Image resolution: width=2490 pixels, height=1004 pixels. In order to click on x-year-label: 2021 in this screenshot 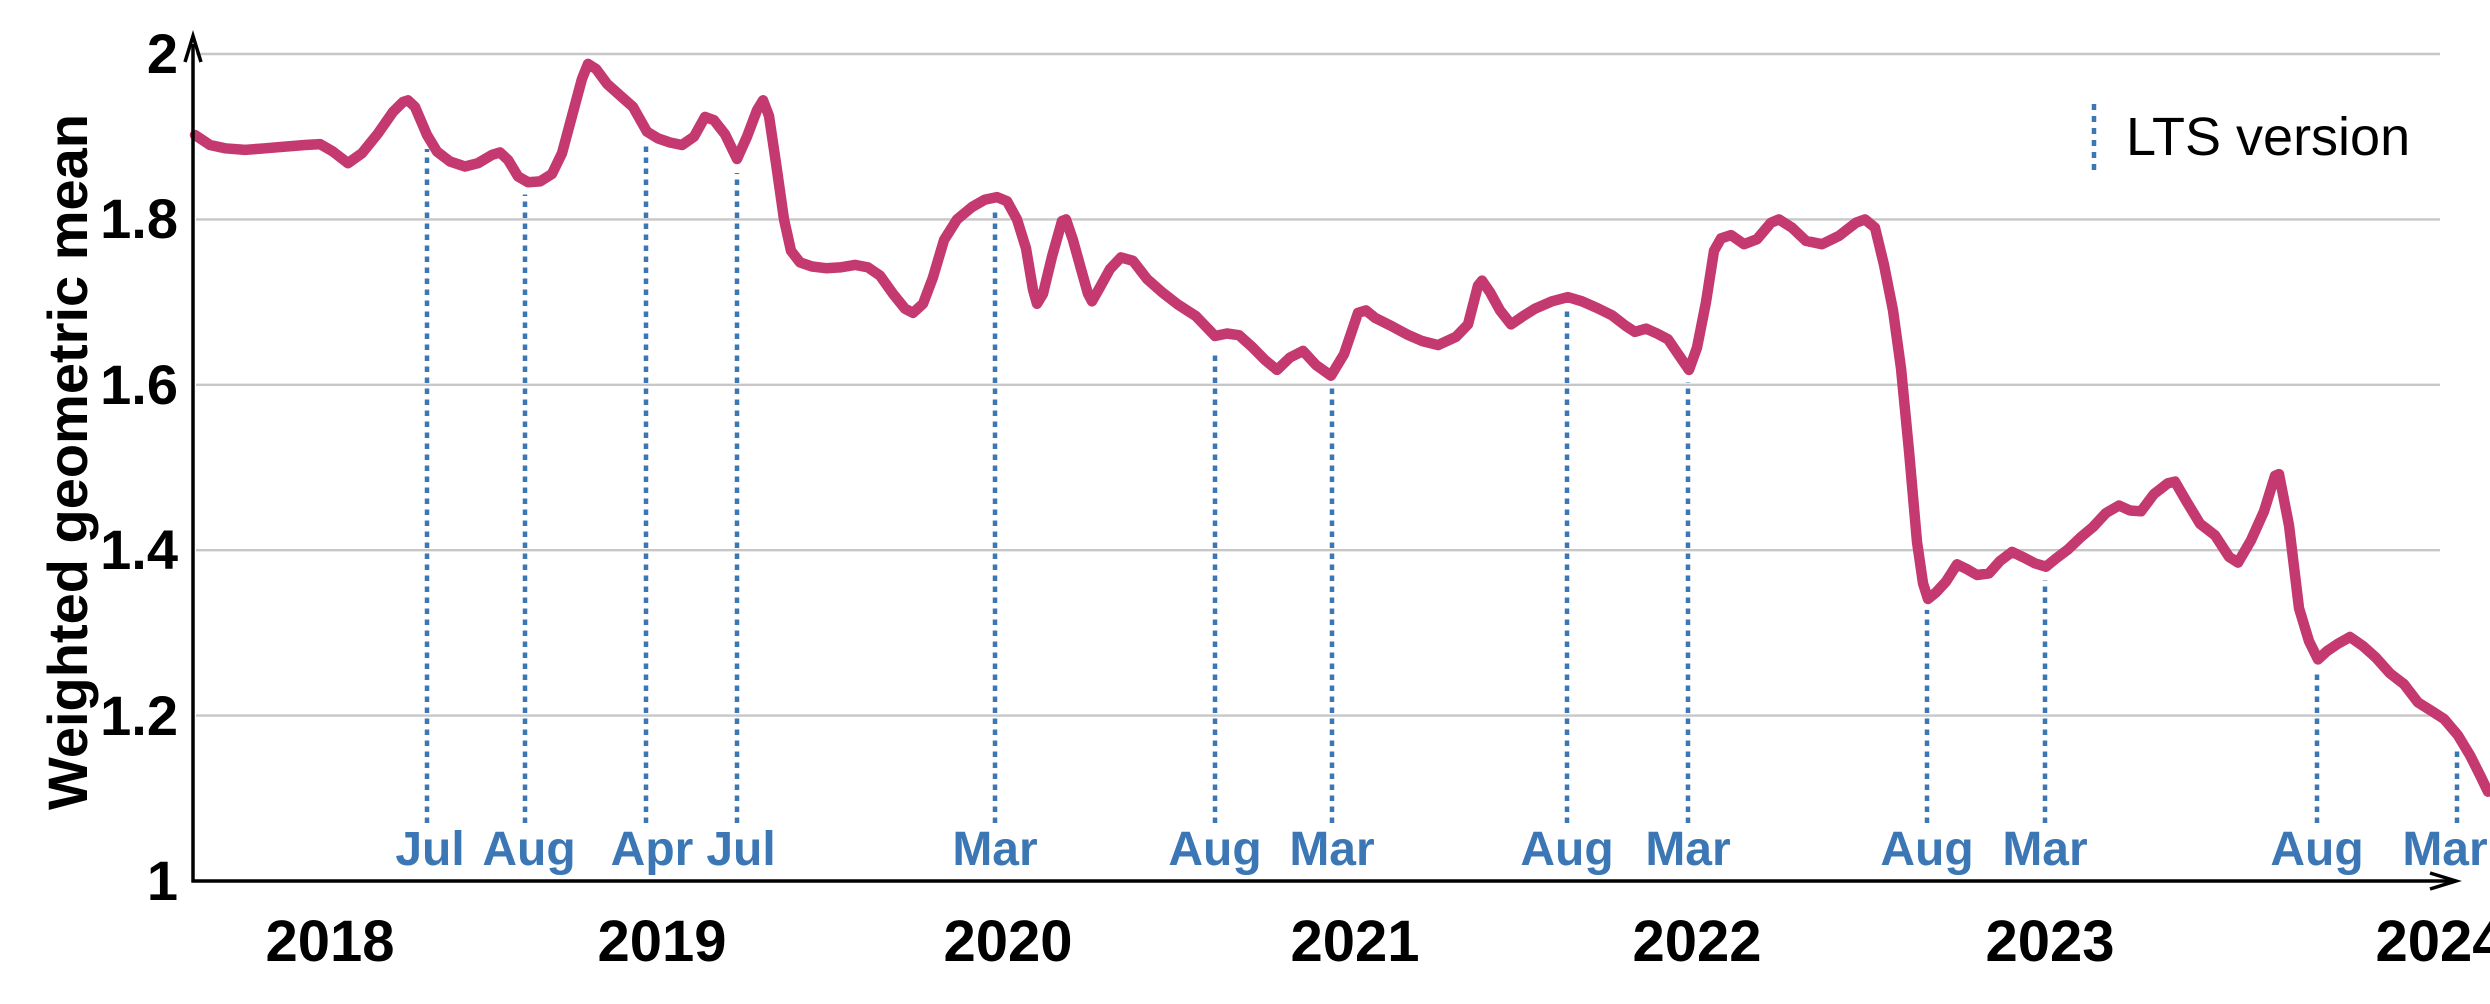, I will do `click(1355, 941)`.